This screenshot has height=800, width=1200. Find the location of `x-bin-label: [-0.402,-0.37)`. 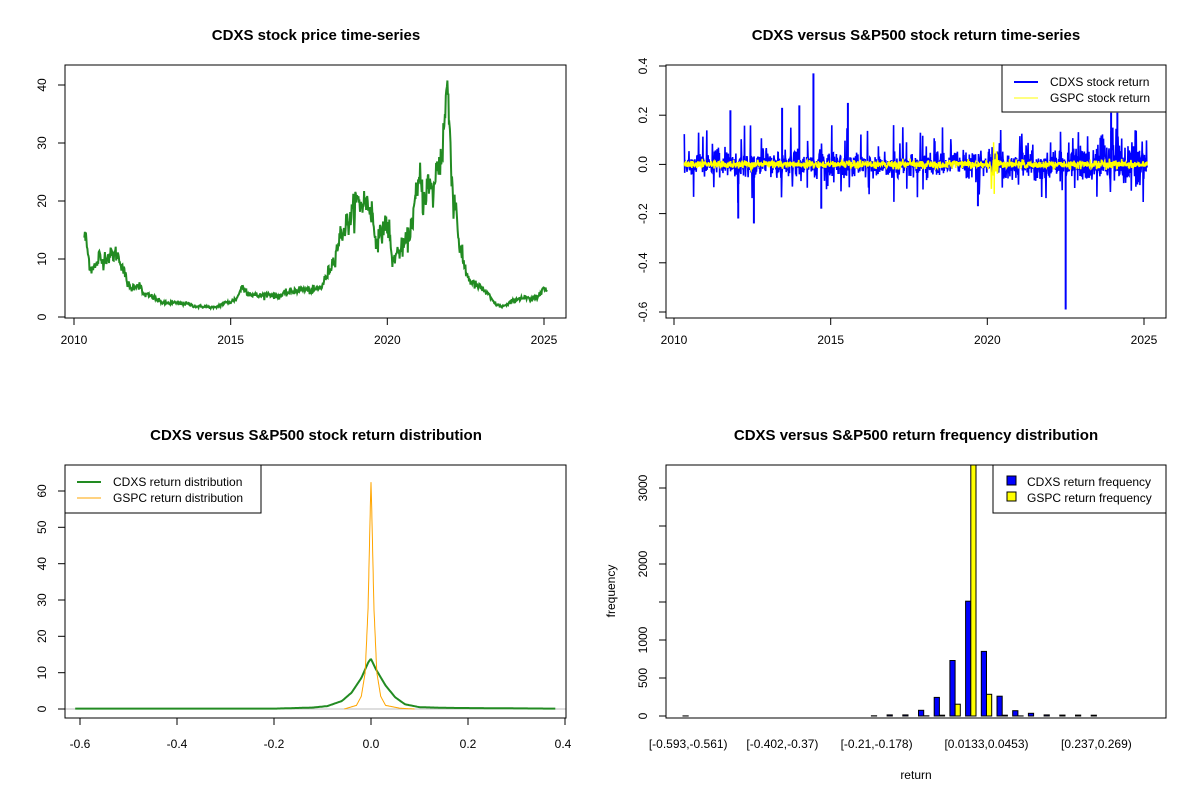

x-bin-label: [-0.402,-0.37) is located at coordinates (782, 744).